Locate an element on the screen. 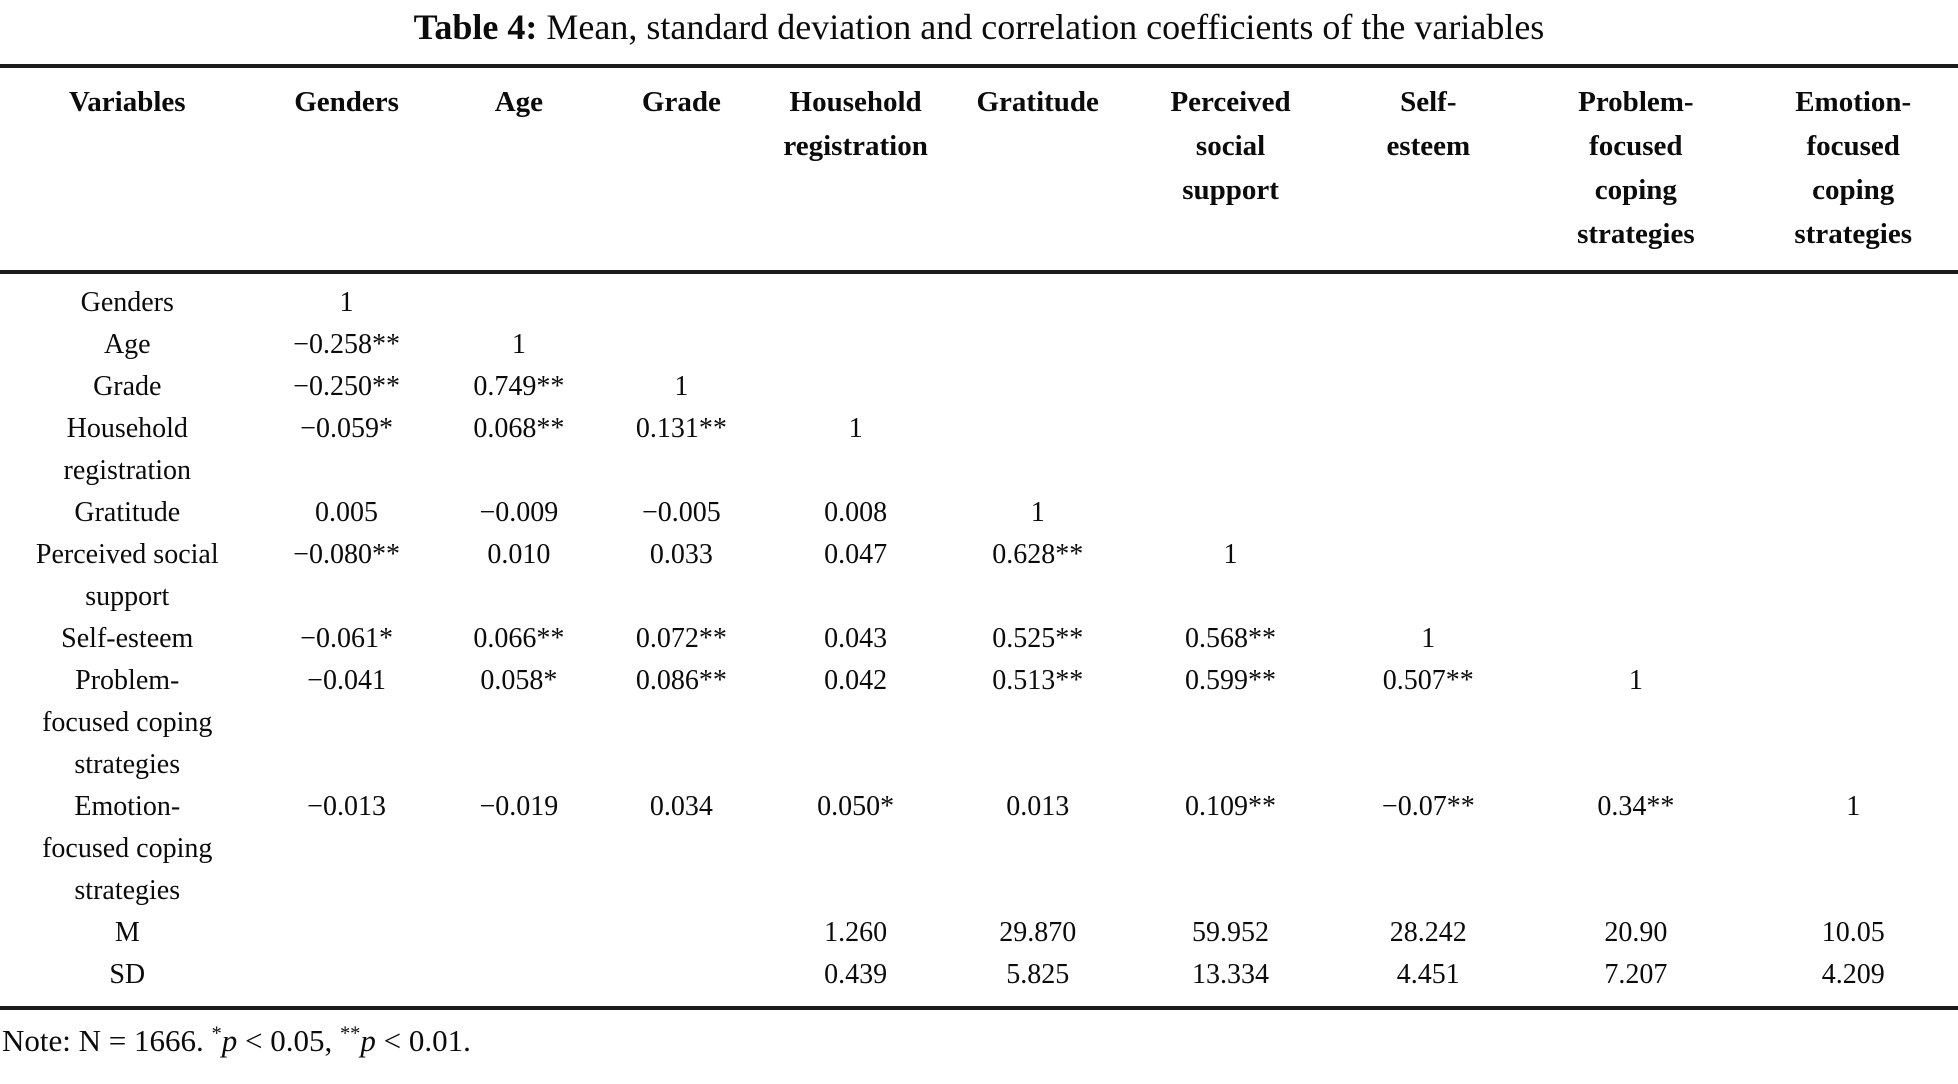 Image resolution: width=1958 pixels, height=1084 pixels. value-cell: 0.033 is located at coordinates (681, 554).